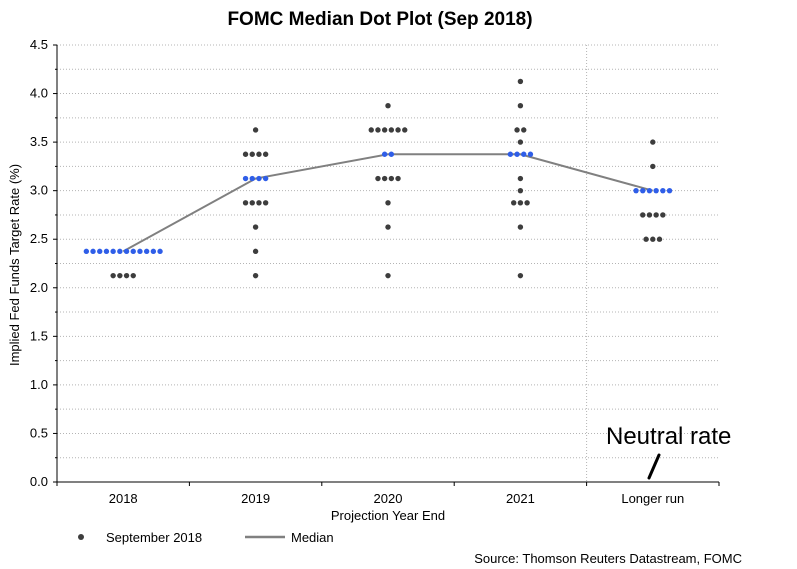 Image resolution: width=797 pixels, height=569 pixels. I want to click on legend-median-label: Median, so click(312, 537).